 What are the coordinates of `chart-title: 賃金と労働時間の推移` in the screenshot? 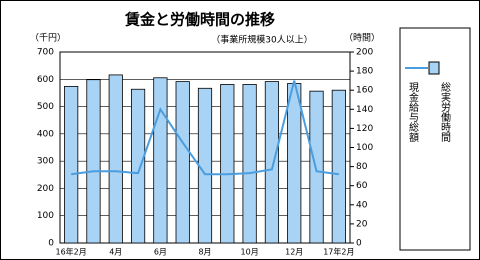 It's located at (199, 20).